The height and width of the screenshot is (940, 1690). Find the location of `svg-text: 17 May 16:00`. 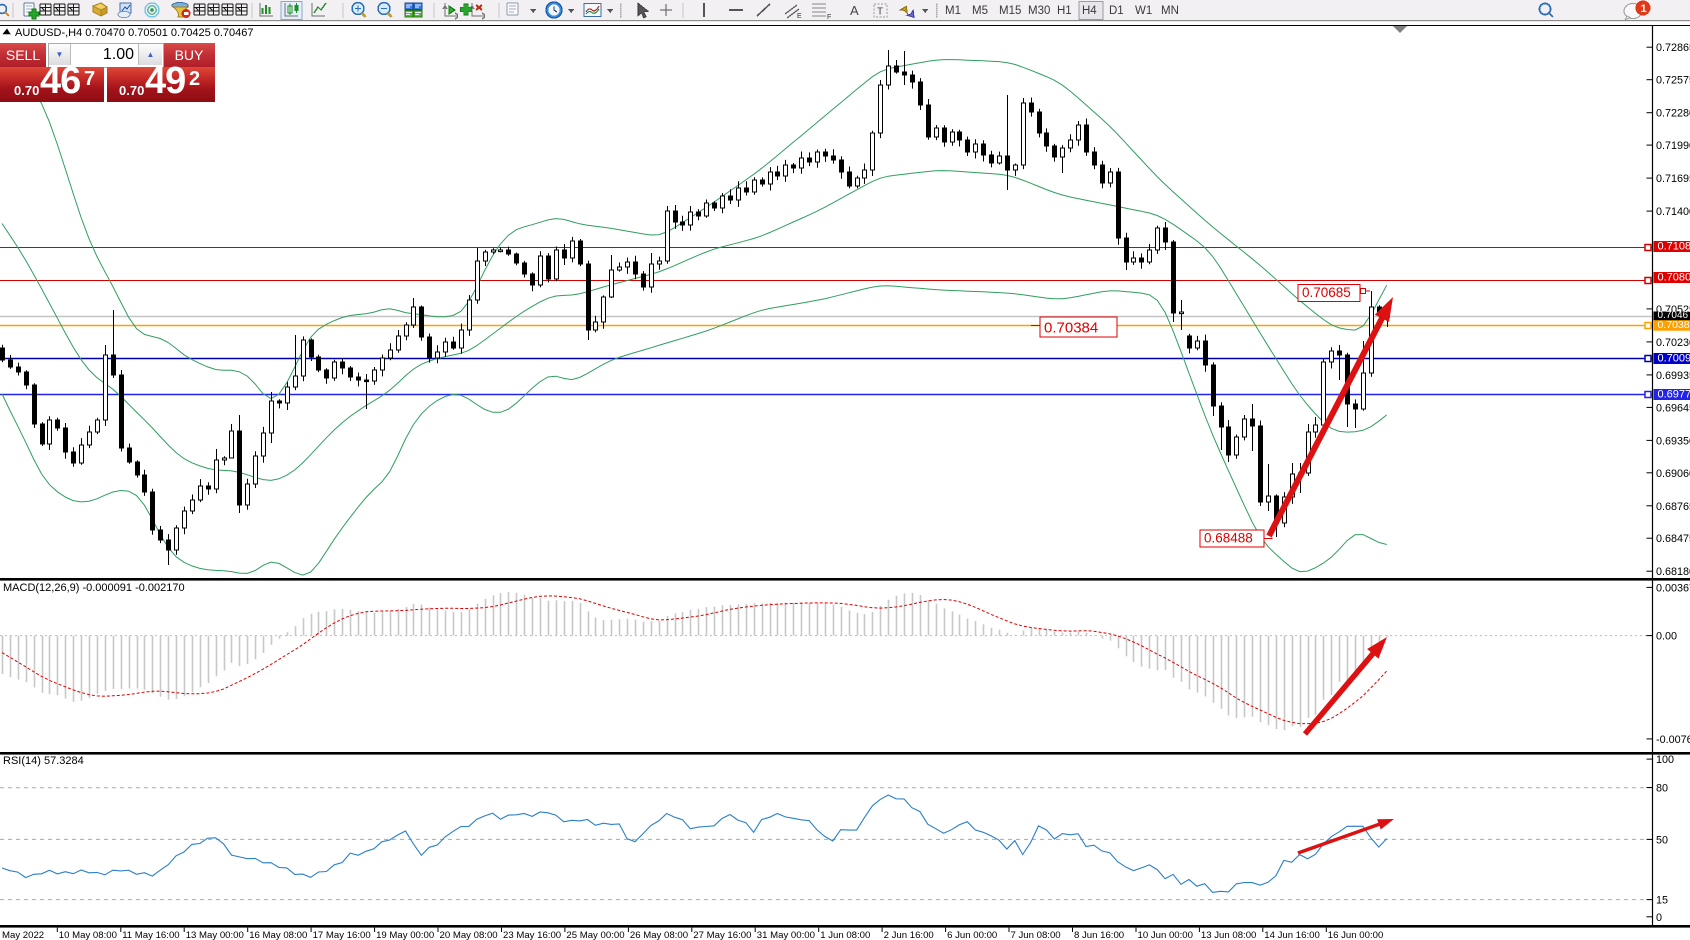

svg-text: 17 May 16:00 is located at coordinates (342, 935).